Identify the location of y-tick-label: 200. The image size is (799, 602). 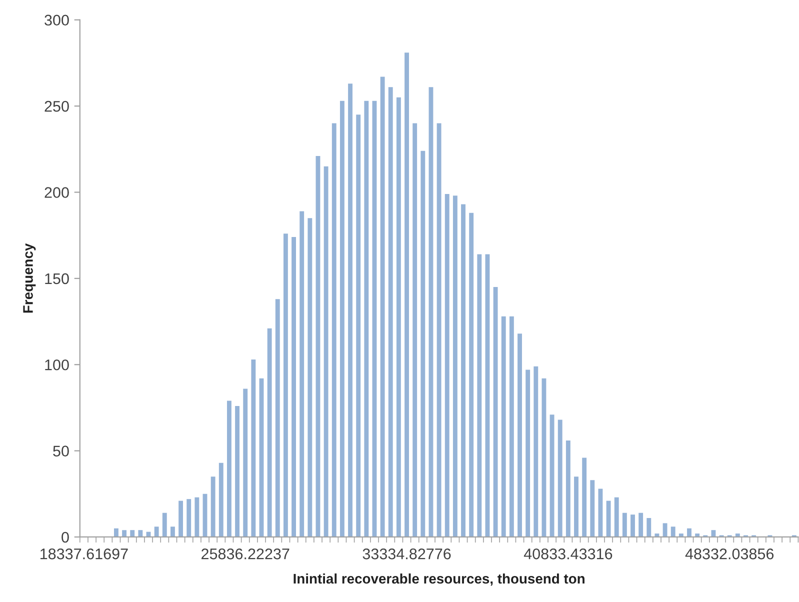
(56, 192).